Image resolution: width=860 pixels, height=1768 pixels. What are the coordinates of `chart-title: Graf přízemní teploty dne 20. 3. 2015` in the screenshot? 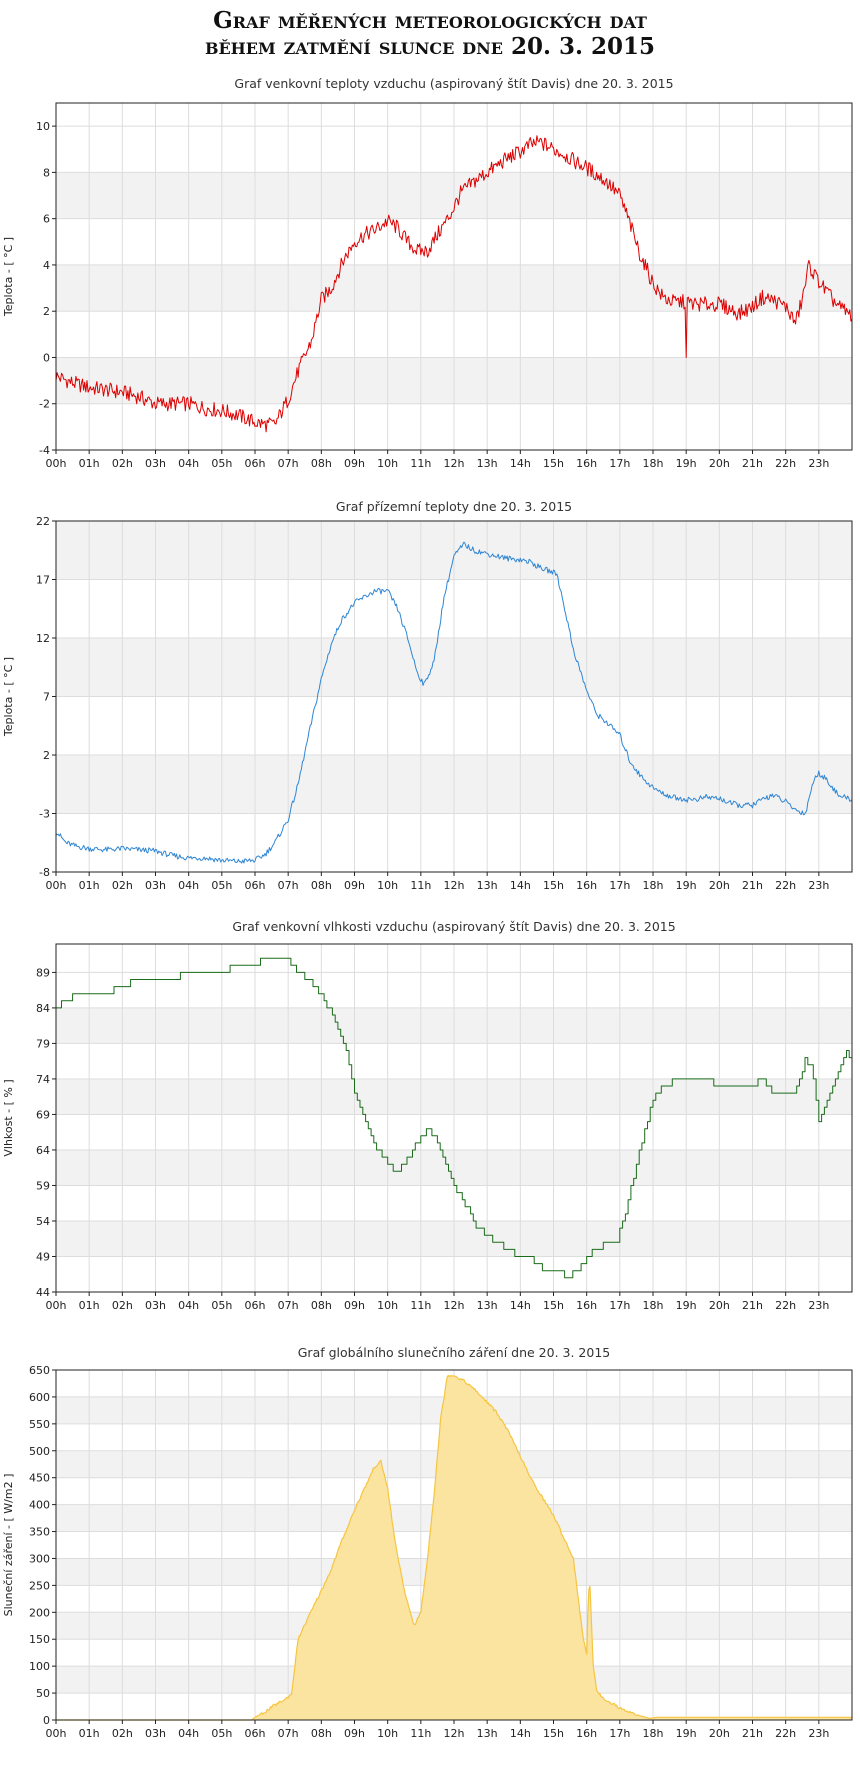 It's located at (454, 506).